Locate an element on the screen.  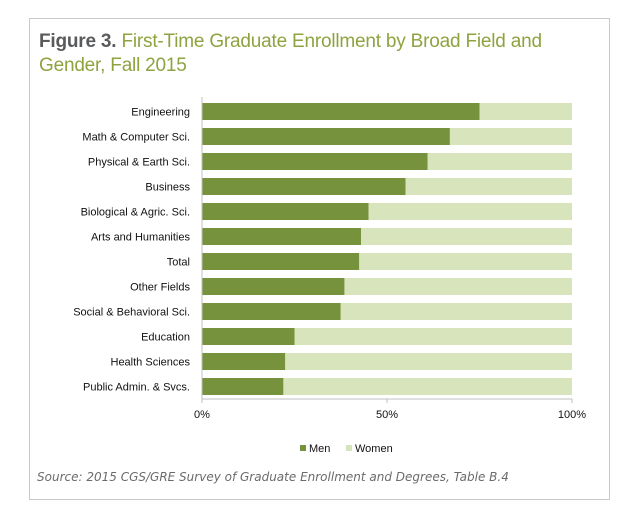
x-tick-label: 100% is located at coordinates (572, 415).